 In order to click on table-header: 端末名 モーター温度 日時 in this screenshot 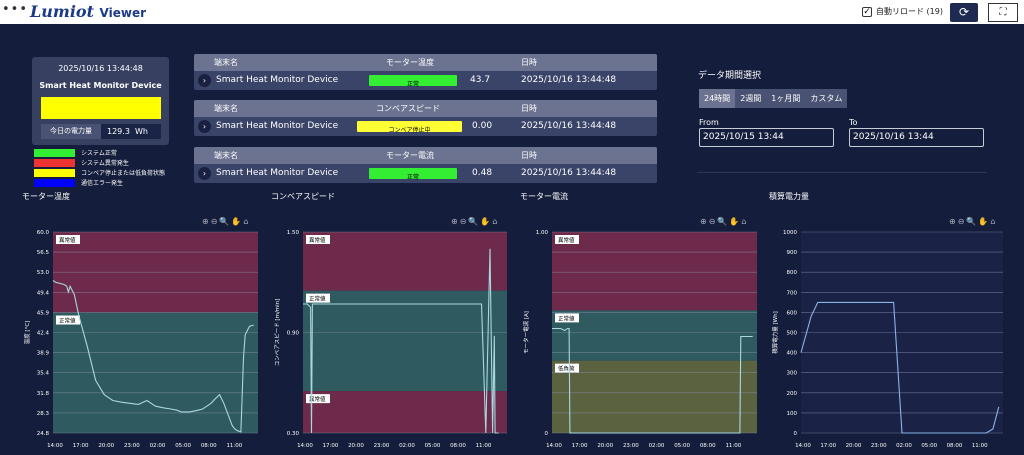, I will do `click(425, 62)`.